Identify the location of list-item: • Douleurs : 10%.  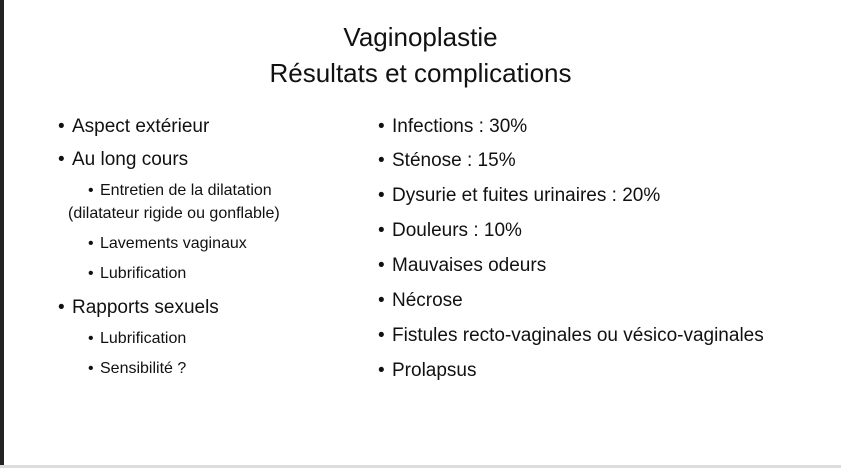
(450, 230).